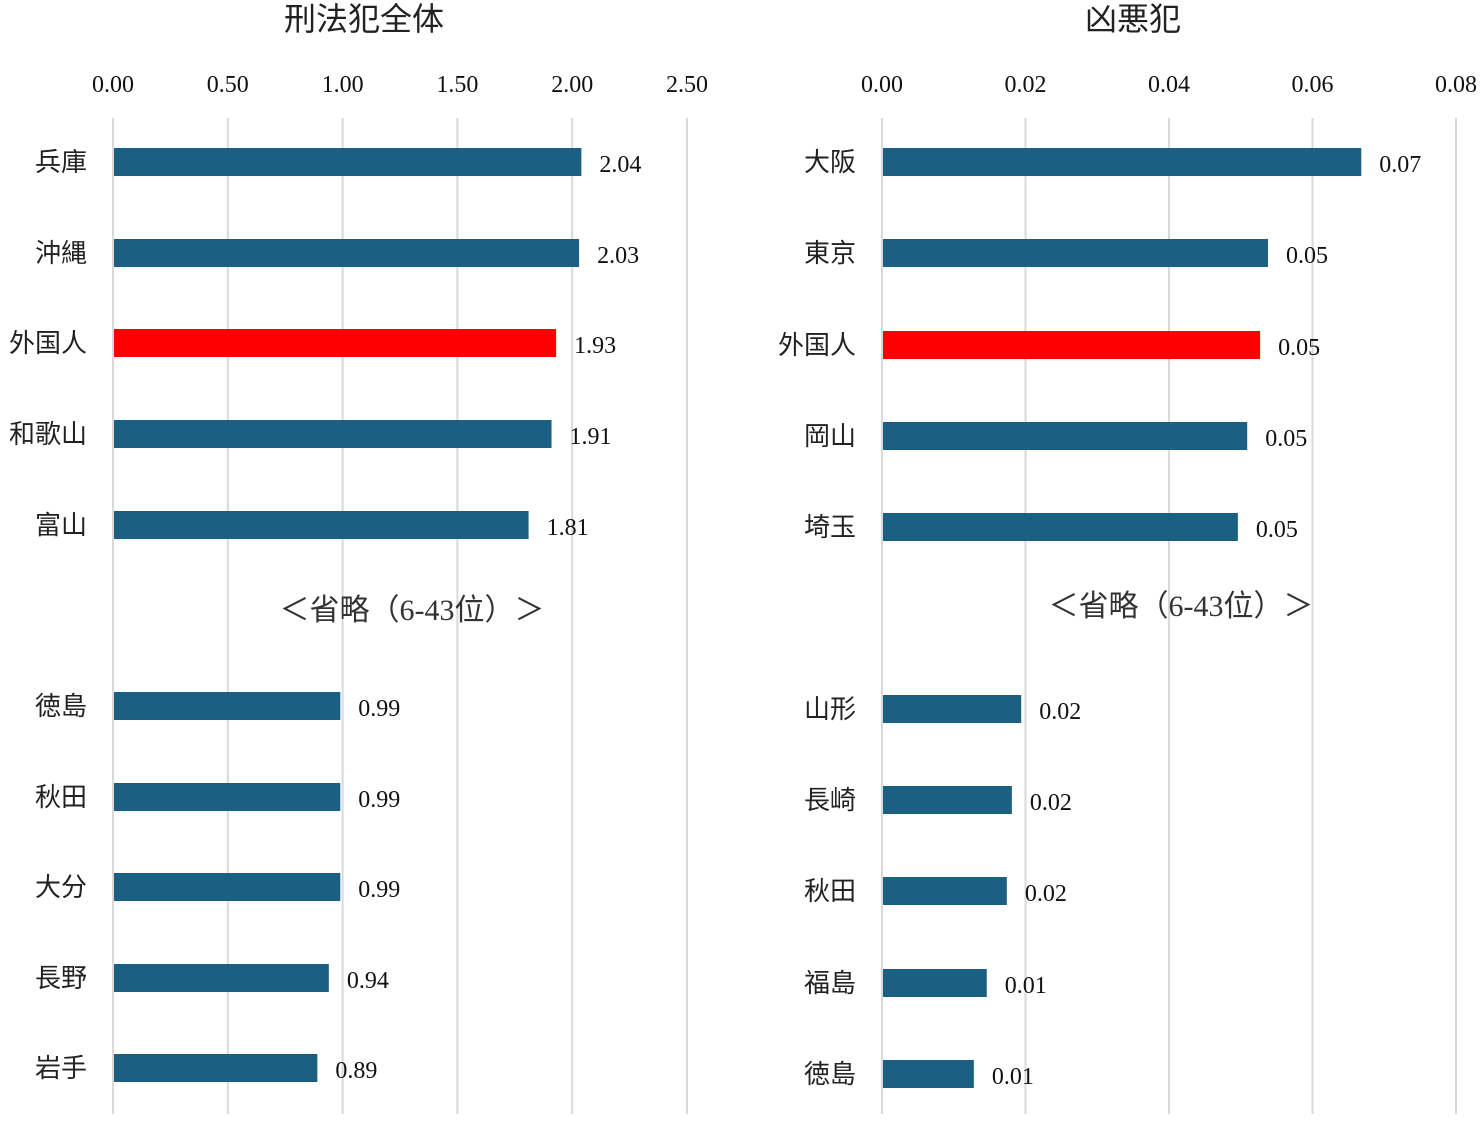  I want to click on x-tick-label: 1.00, so click(343, 85).